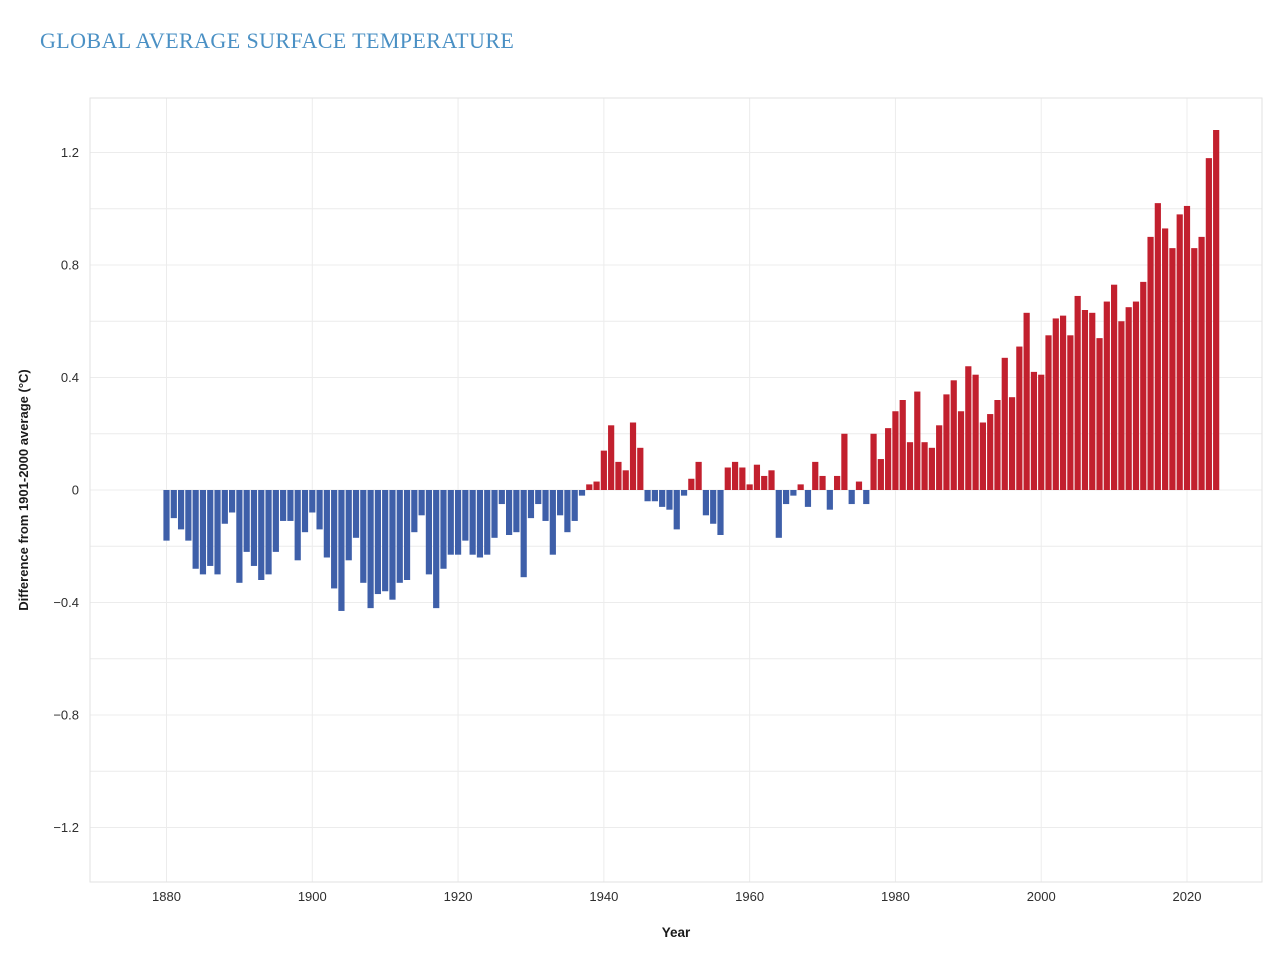 The height and width of the screenshot is (960, 1280). What do you see at coordinates (895, 896) in the screenshot?
I see `x-tick-label: 1980` at bounding box center [895, 896].